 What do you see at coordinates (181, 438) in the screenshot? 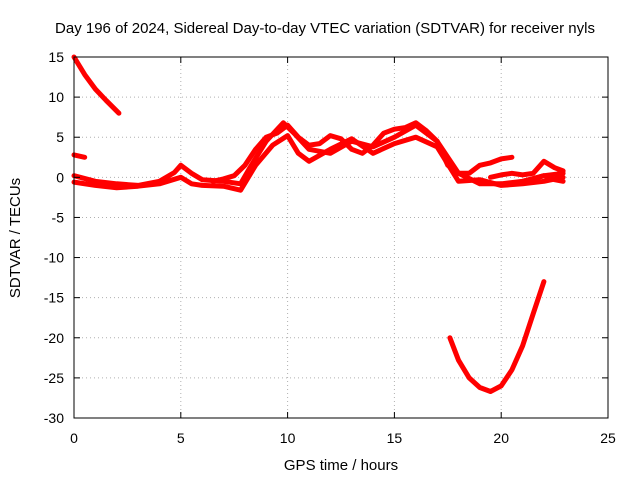
I see `x-tick-label: 5` at bounding box center [181, 438].